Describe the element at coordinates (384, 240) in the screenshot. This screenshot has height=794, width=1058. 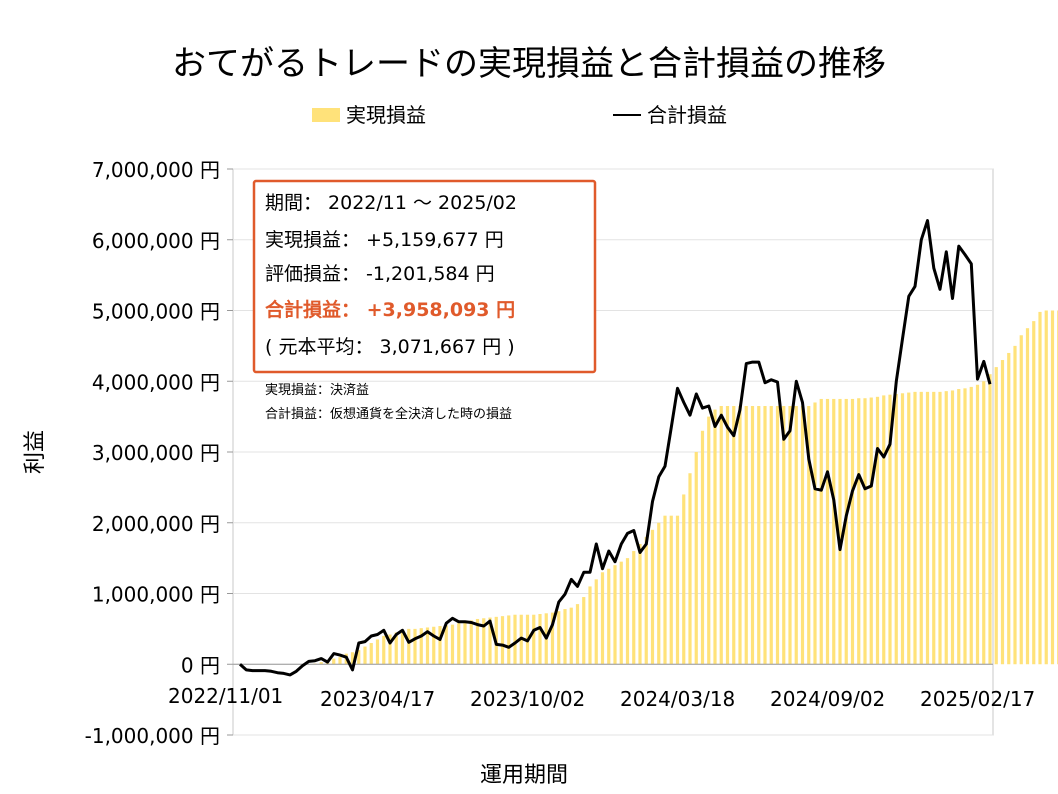
I see `summary-realized: 実現損益： +5,159,677 円` at that location.